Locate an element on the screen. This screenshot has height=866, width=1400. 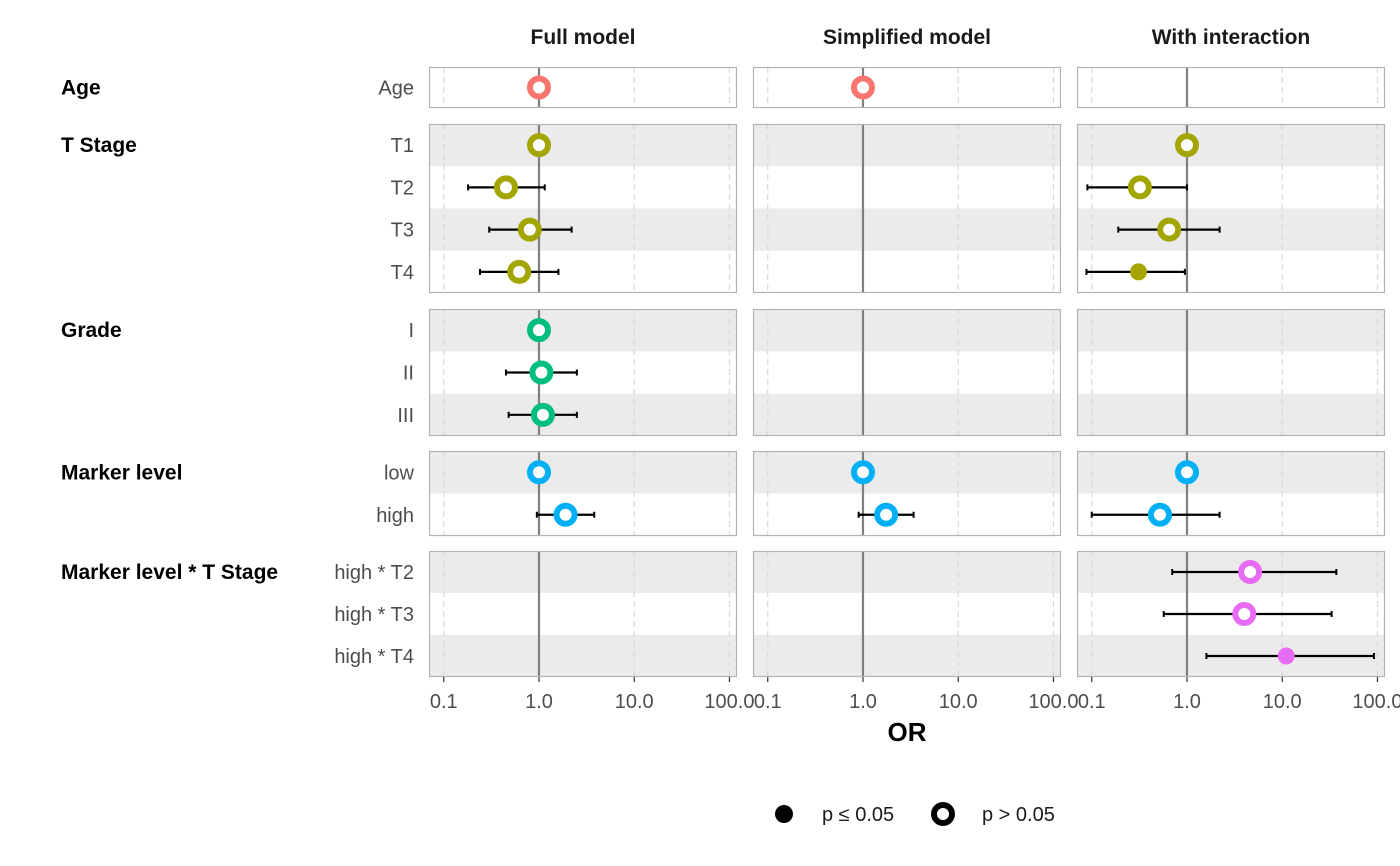
estimate-full-model-i-point is located at coordinates (538, 330).